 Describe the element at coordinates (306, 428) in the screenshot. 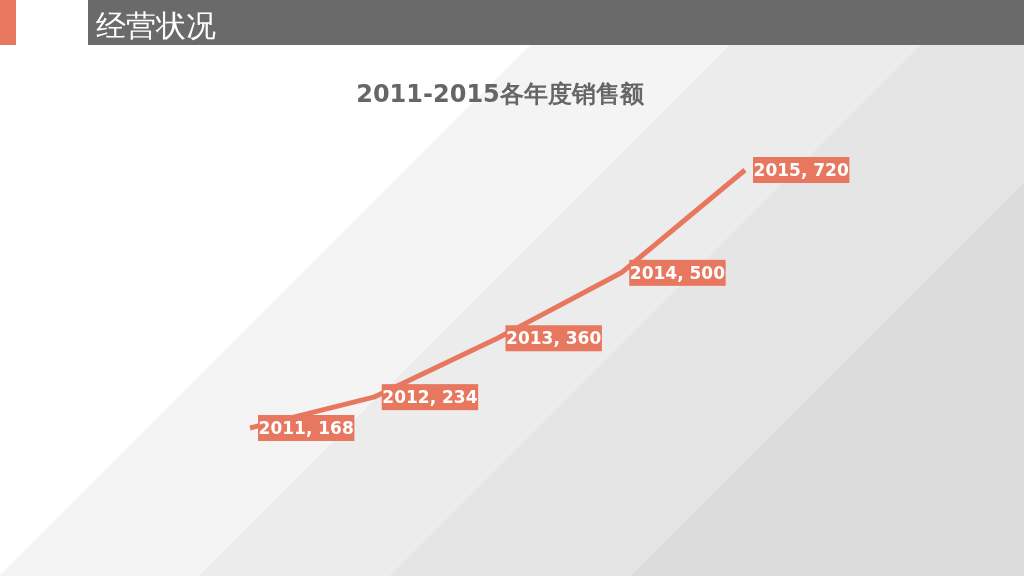

I see `data-label: 2011, 168` at that location.